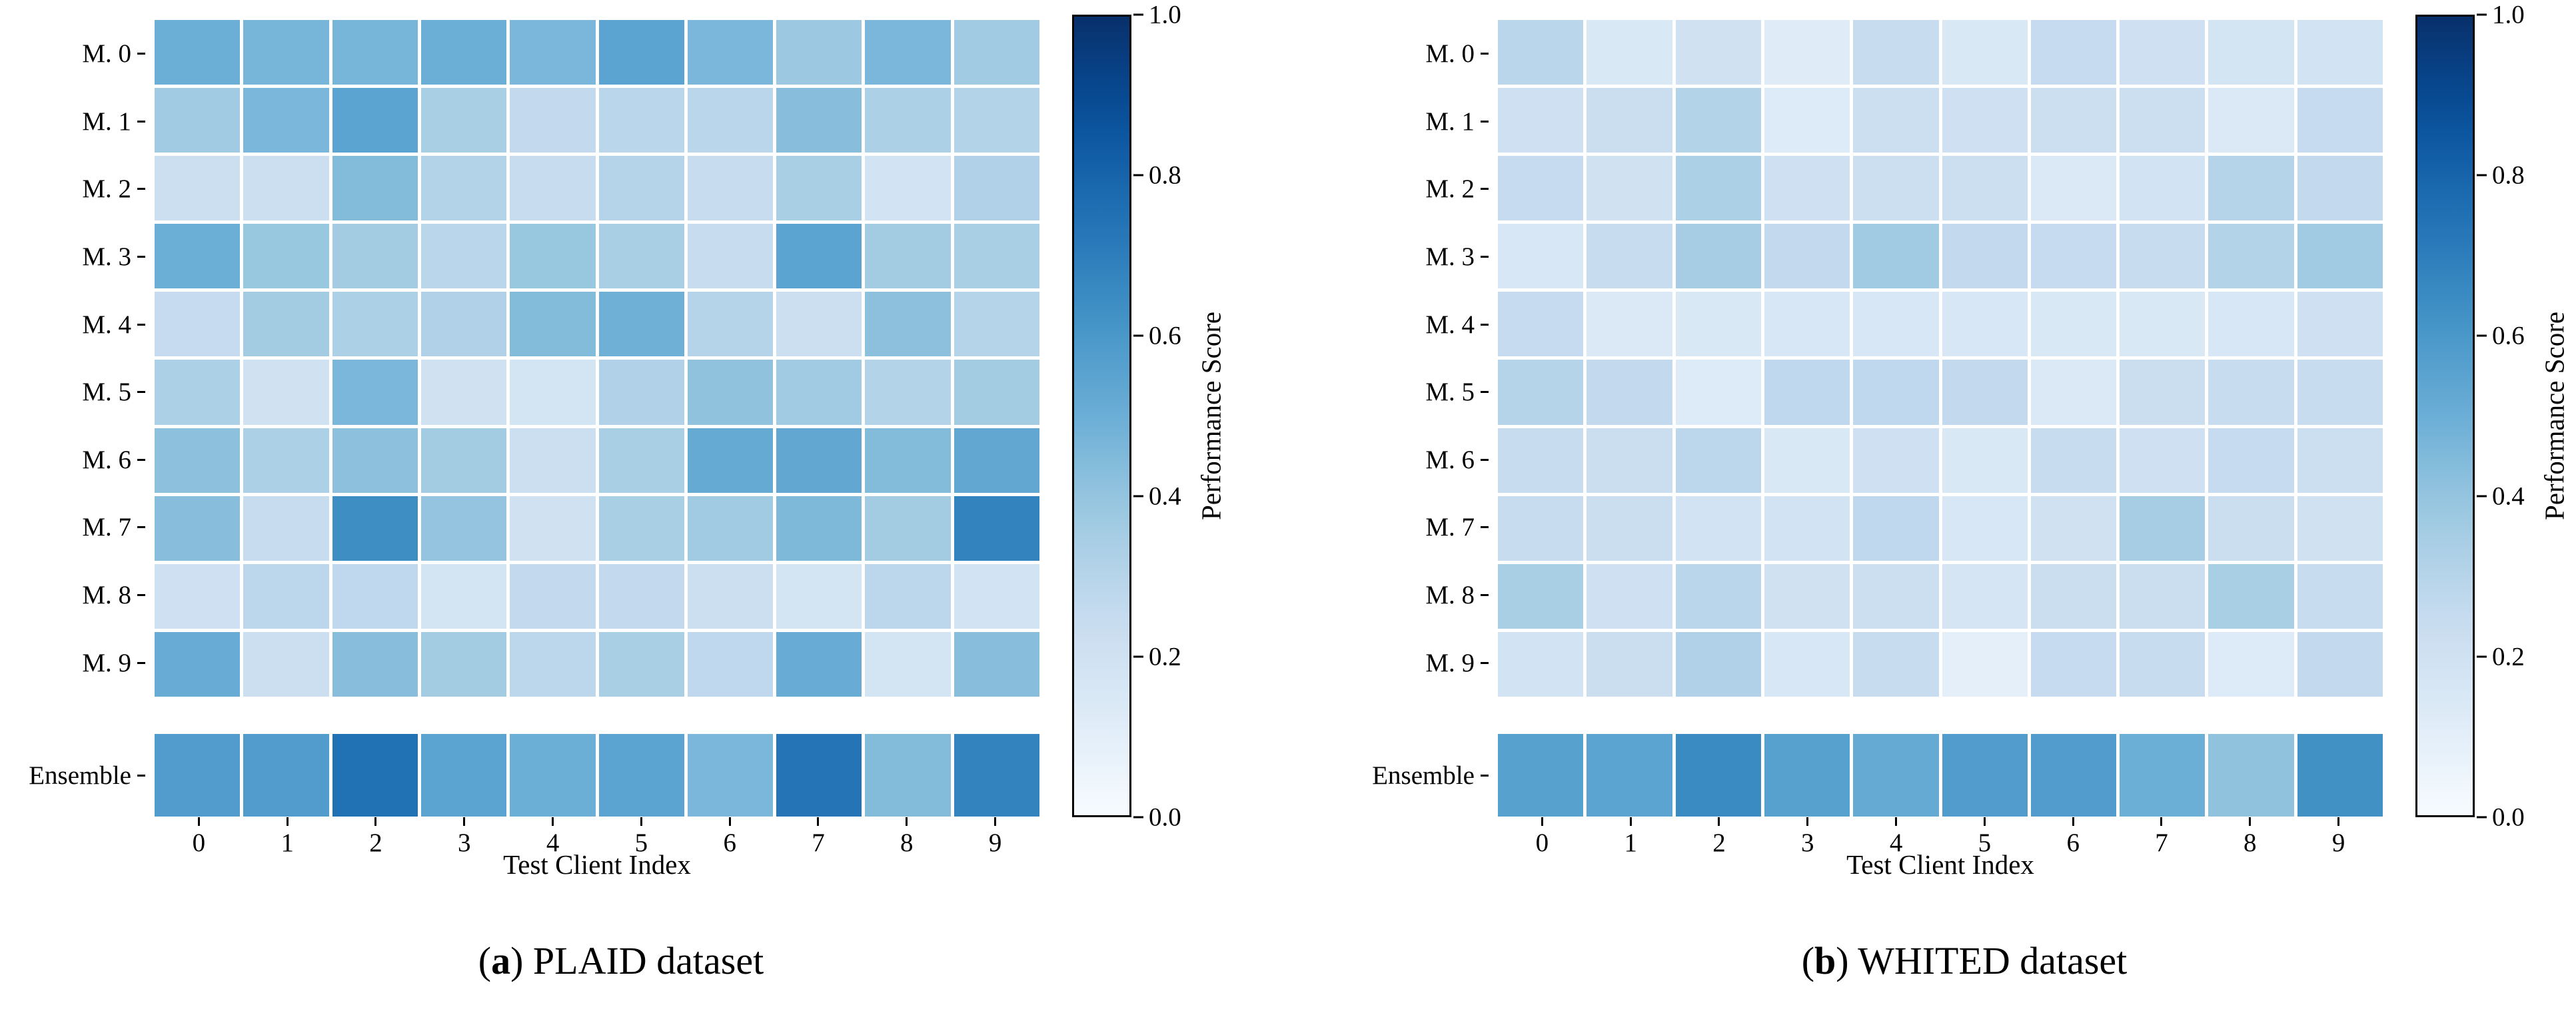  Describe the element at coordinates (907, 843) in the screenshot. I see `x-tick-label: 8` at that location.